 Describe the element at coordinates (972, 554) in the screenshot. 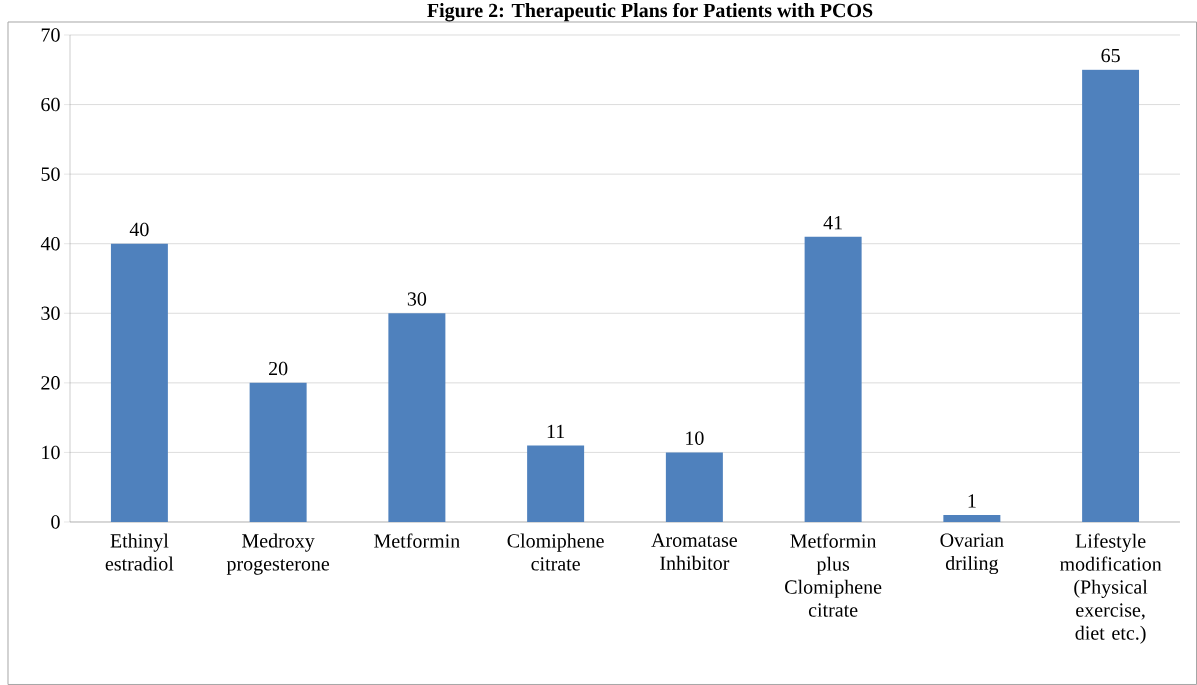

I see `x-tick-label: Ovarian driling` at that location.